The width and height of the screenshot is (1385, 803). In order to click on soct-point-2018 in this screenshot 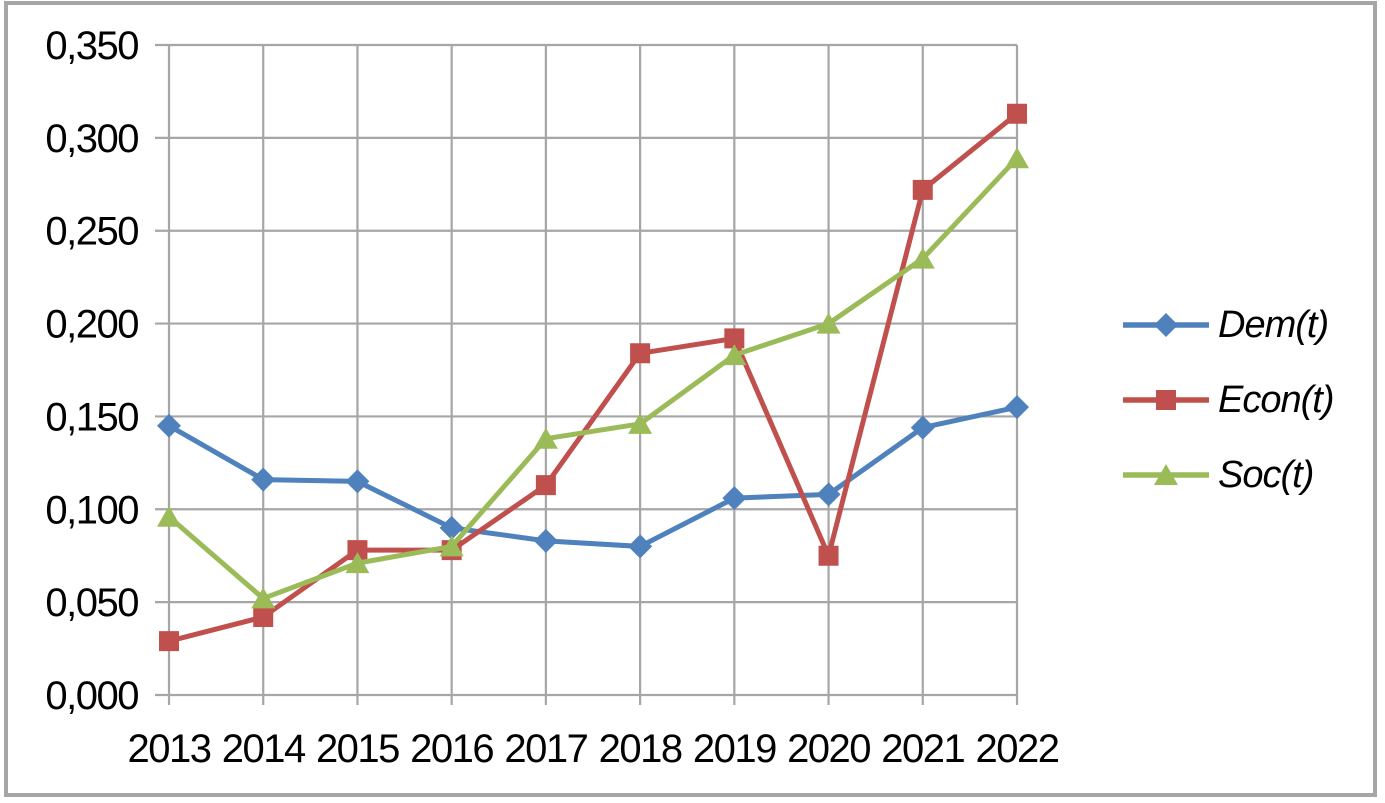, I will do `click(640, 423)`.